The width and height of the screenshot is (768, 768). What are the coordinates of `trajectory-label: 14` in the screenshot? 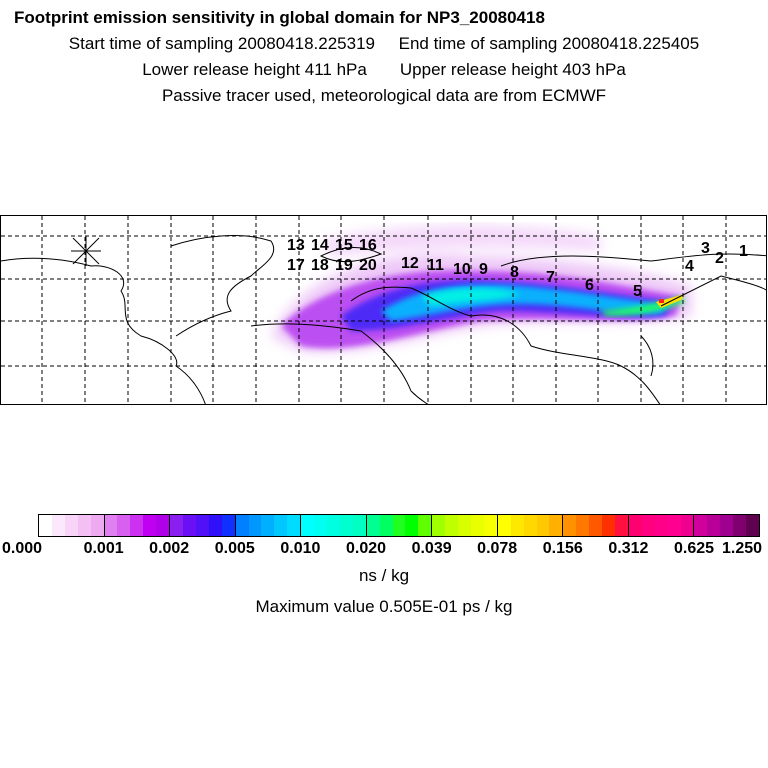 It's located at (320, 245).